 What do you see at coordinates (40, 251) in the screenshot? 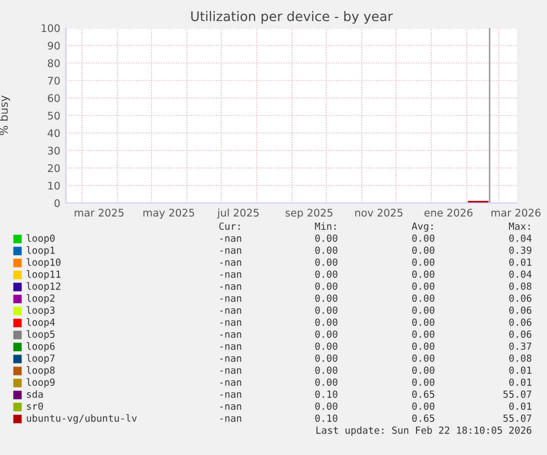
I see `legend-label: loop1` at bounding box center [40, 251].